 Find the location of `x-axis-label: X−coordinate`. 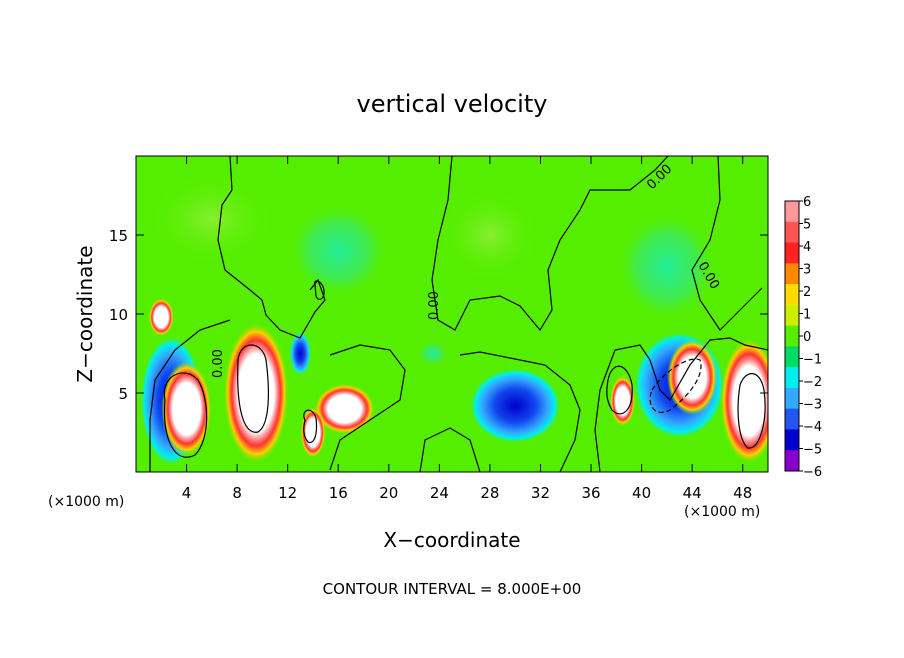

x-axis-label: X−coordinate is located at coordinates (451, 540).